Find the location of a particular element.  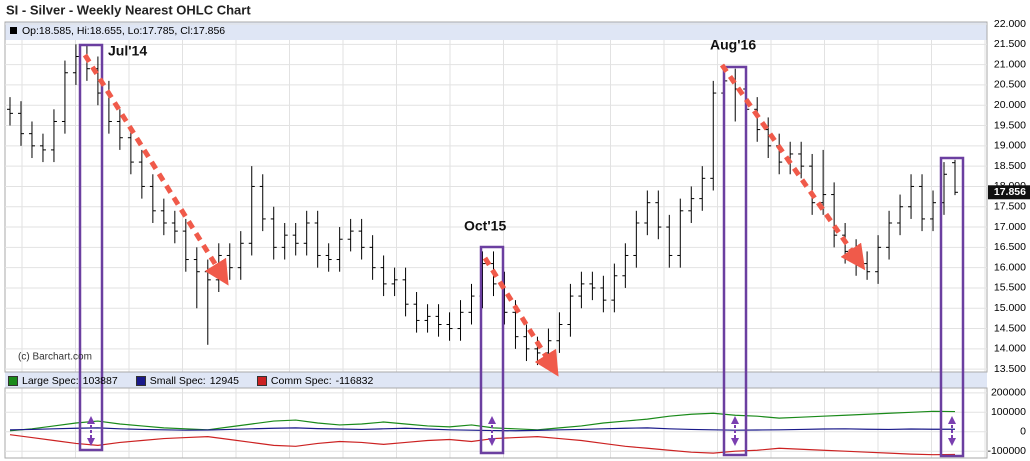

y-tick-label: 100000 is located at coordinates (1008, 412).